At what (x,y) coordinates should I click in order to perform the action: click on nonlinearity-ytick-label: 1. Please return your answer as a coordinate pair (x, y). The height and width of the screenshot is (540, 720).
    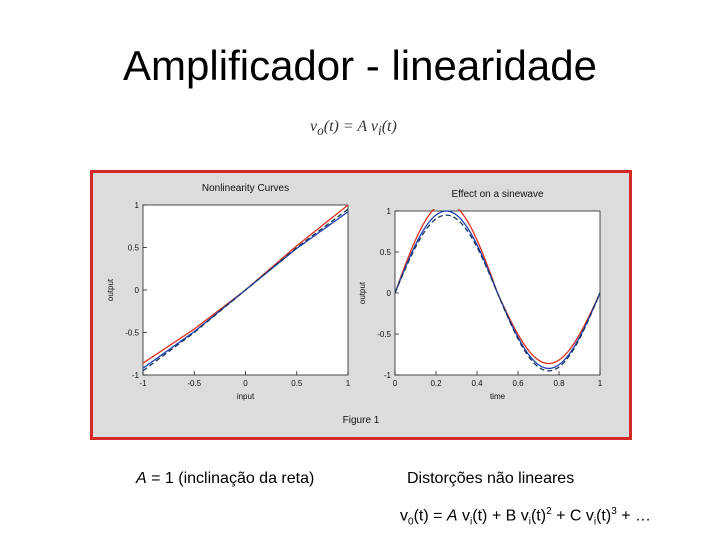
    Looking at the image, I should click on (137, 205).